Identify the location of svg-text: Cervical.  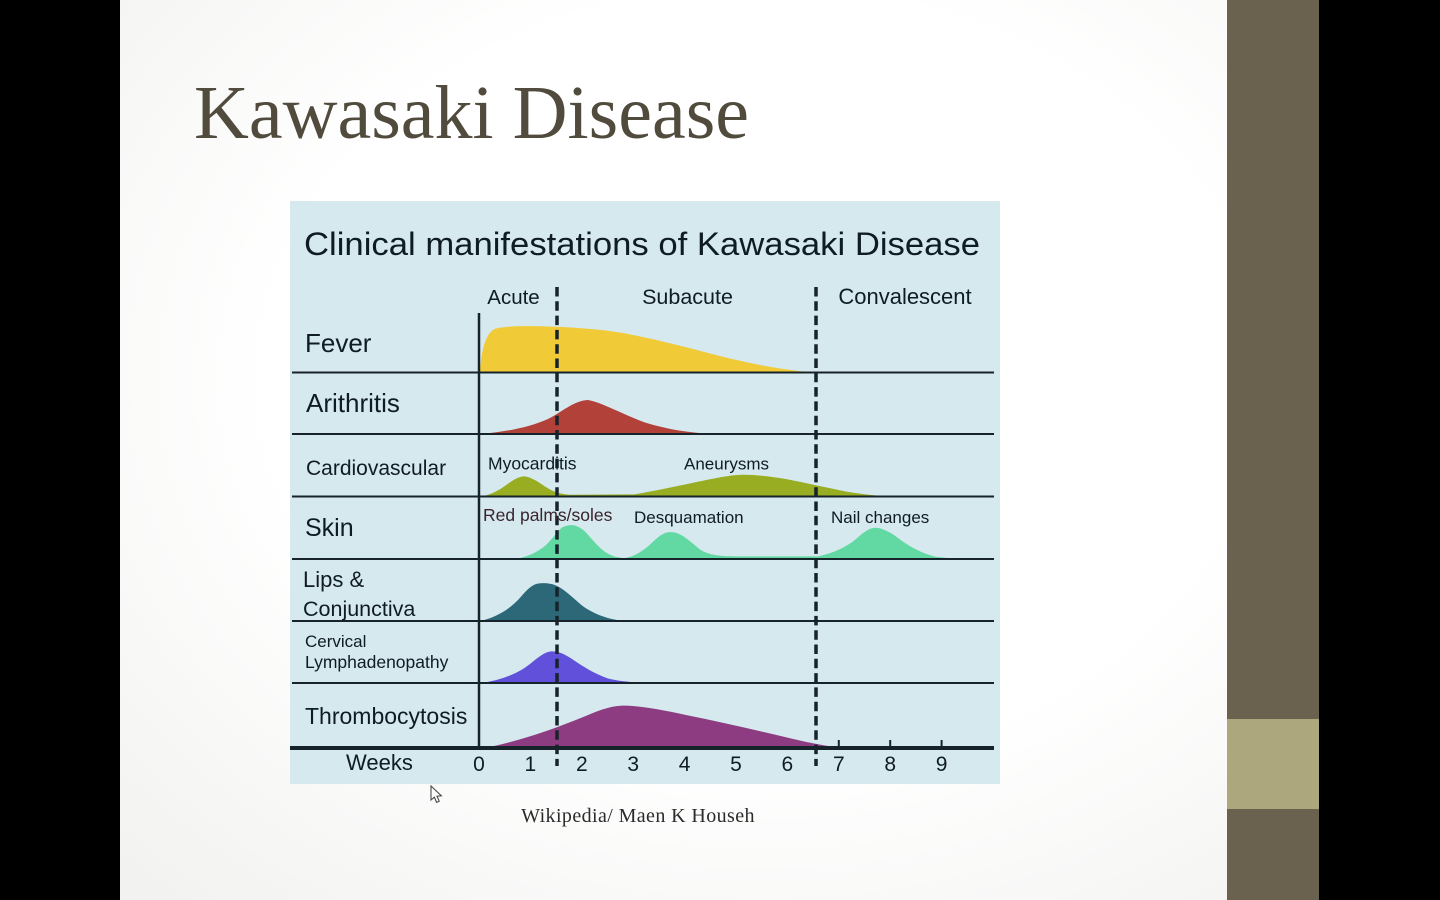
(335, 641).